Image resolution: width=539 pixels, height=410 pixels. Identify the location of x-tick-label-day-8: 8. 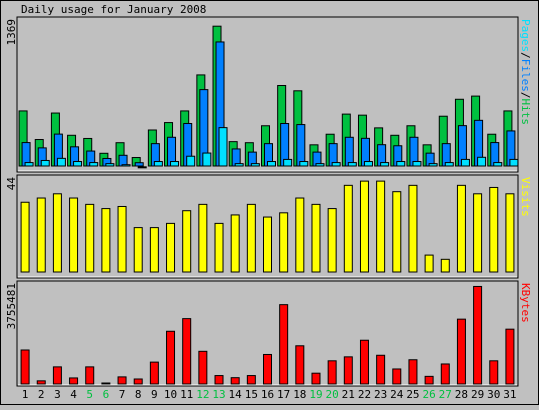
(138, 394).